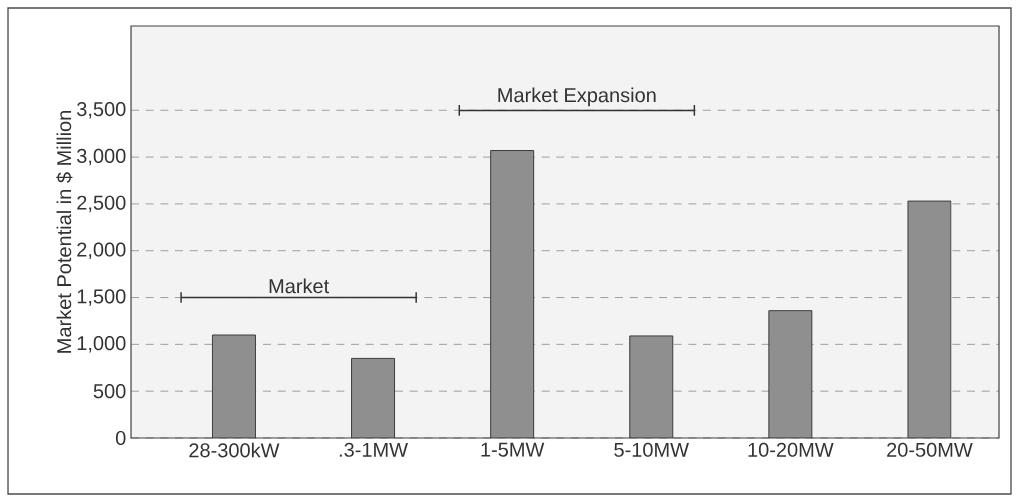 This screenshot has height=502, width=1016. Describe the element at coordinates (234, 450) in the screenshot. I see `x-tick-label: 28-300kW` at that location.